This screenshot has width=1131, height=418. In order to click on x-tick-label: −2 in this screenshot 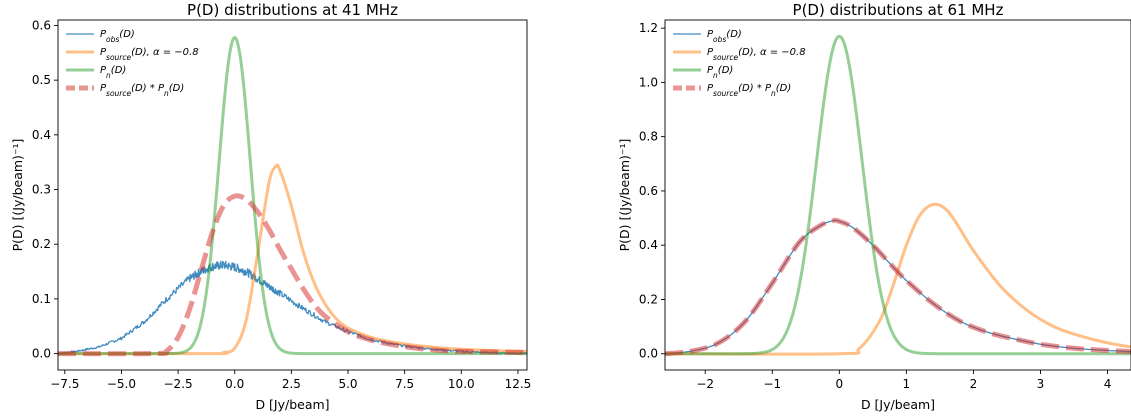, I will do `click(705, 384)`.